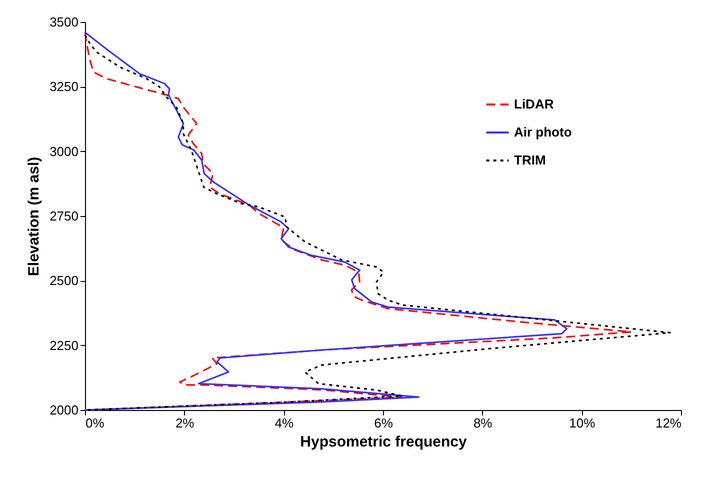 The image size is (708, 479). What do you see at coordinates (64, 22) in the screenshot?
I see `y-tick-label: 3500` at bounding box center [64, 22].